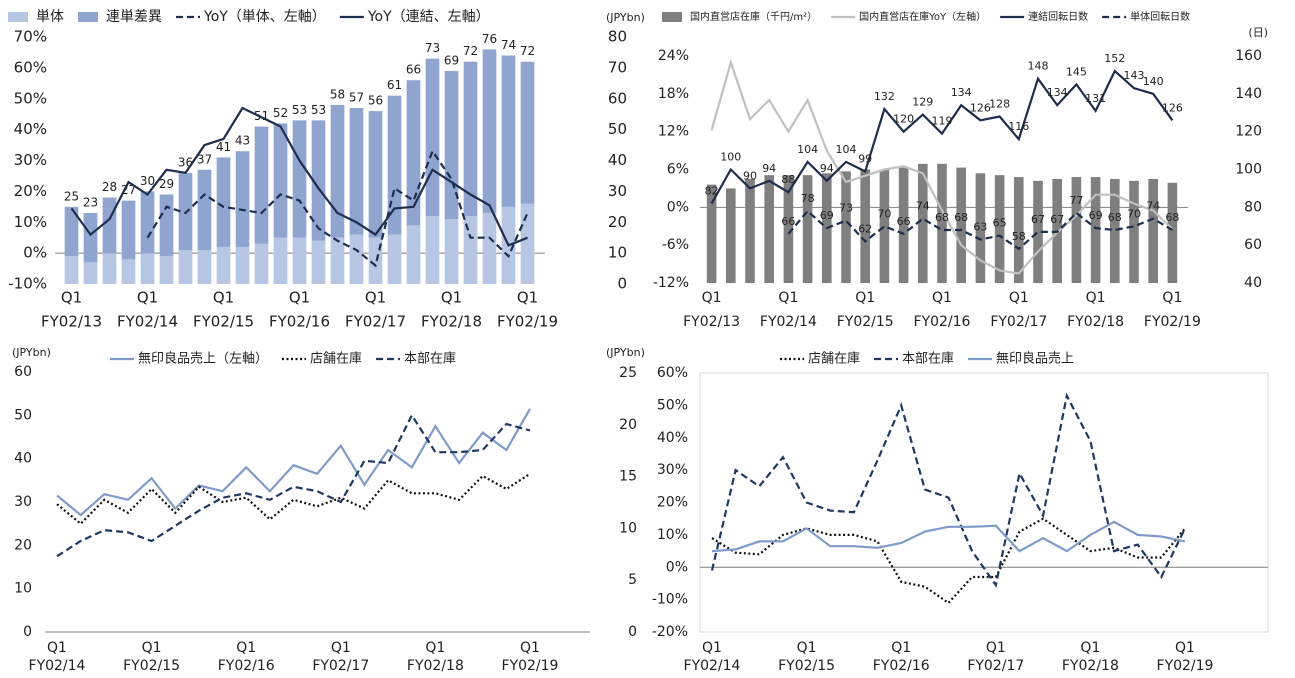 The height and width of the screenshot is (678, 1295). I want to click on y-tick-label: 5, so click(632, 580).